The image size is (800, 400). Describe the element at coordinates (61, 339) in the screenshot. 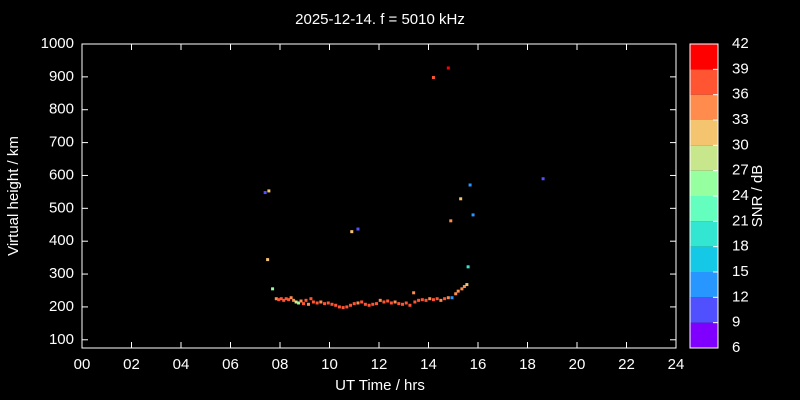

I see `y-tick-label: 100` at that location.